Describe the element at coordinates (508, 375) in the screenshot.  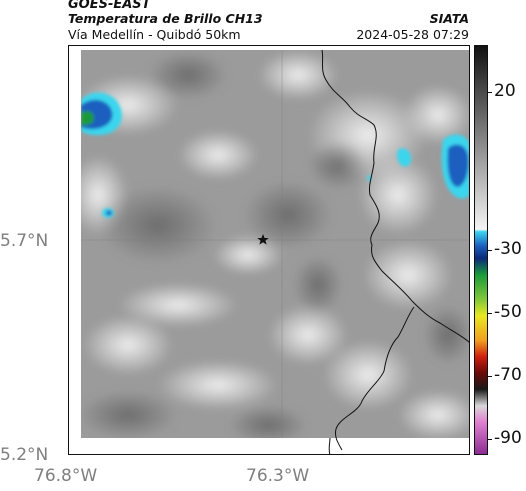
I see `colorbar-tick-label: -70` at that location.